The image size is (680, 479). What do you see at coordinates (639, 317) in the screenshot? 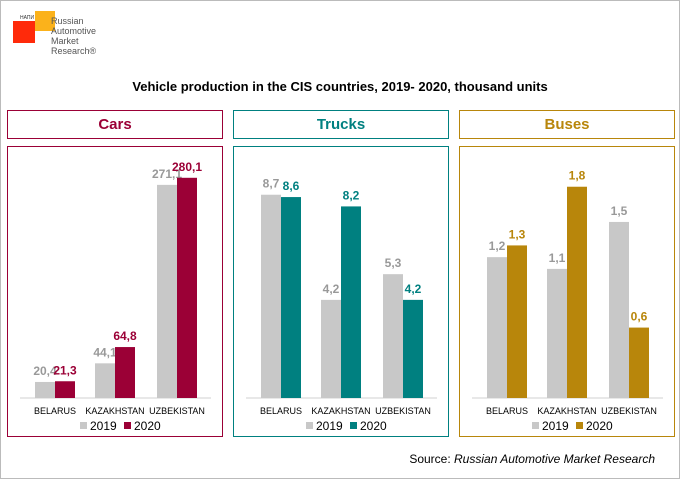
I see `data-label: 0,6` at bounding box center [639, 317].